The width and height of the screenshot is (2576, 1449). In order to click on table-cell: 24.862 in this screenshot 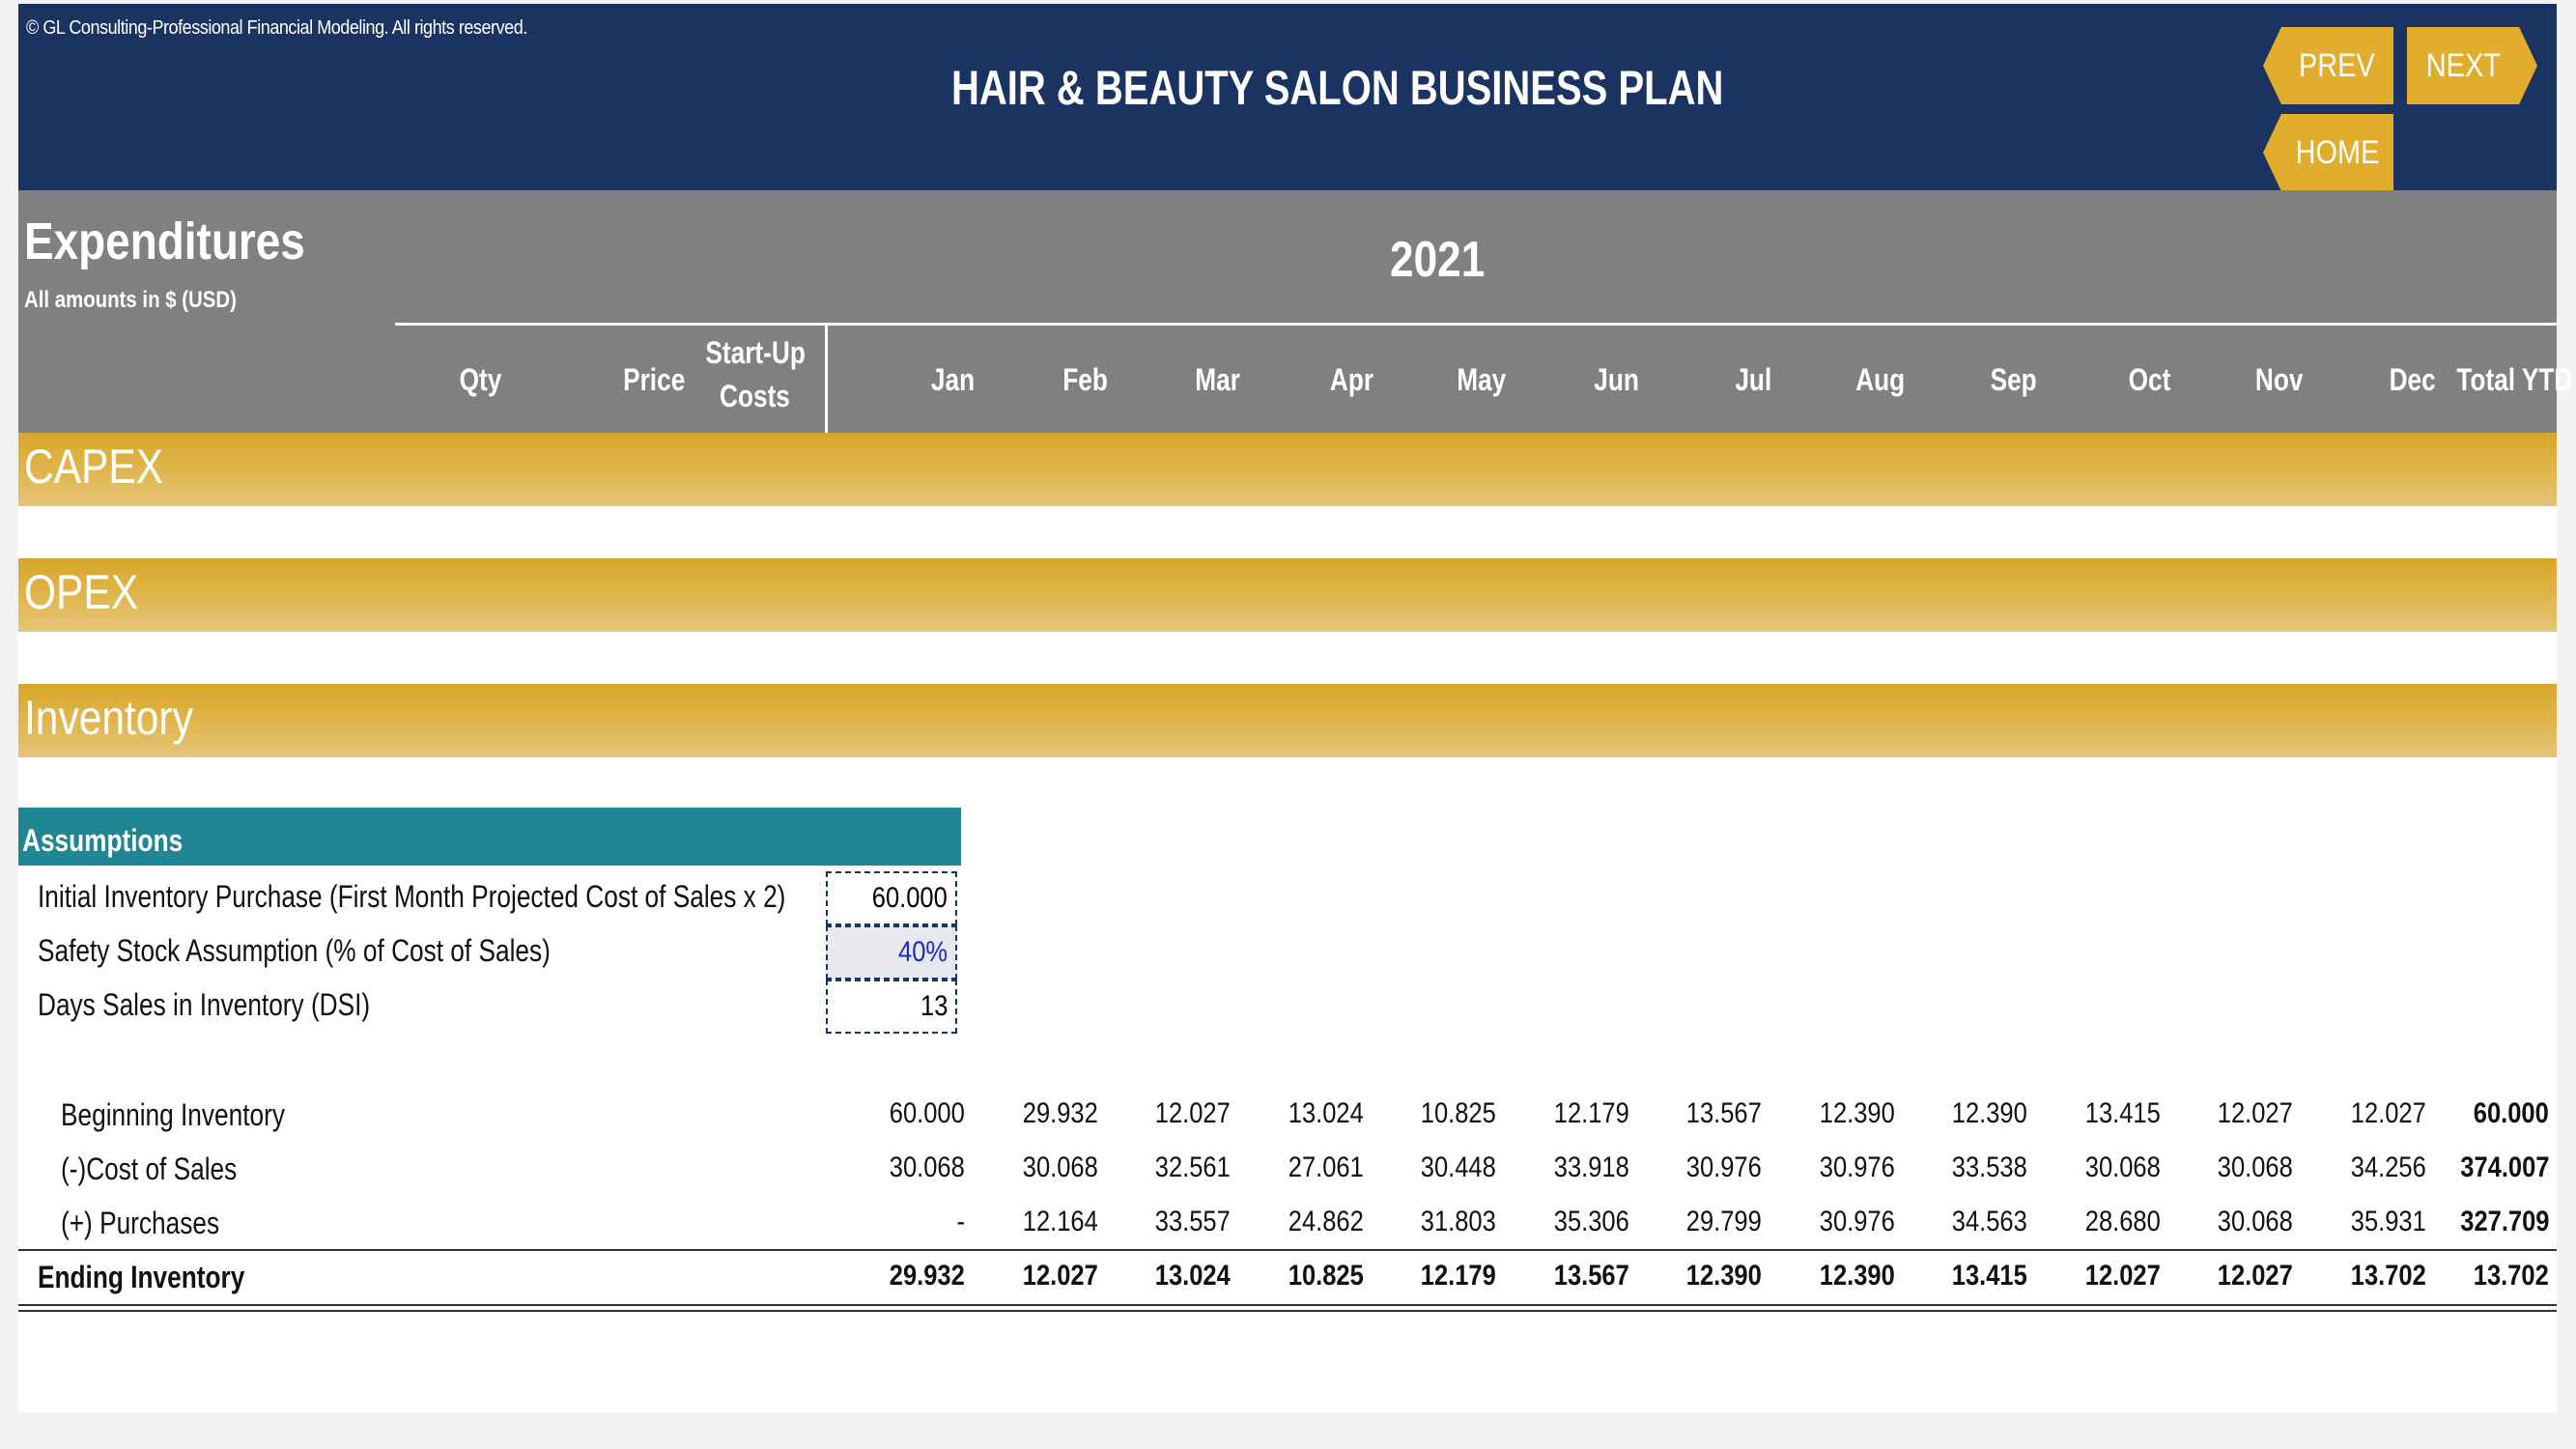, I will do `click(1326, 1221)`.